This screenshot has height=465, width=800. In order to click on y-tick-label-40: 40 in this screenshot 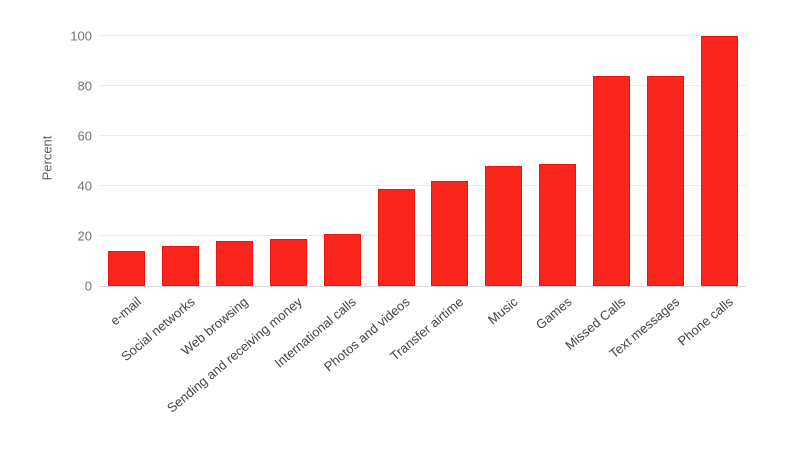, I will do `click(84, 186)`.